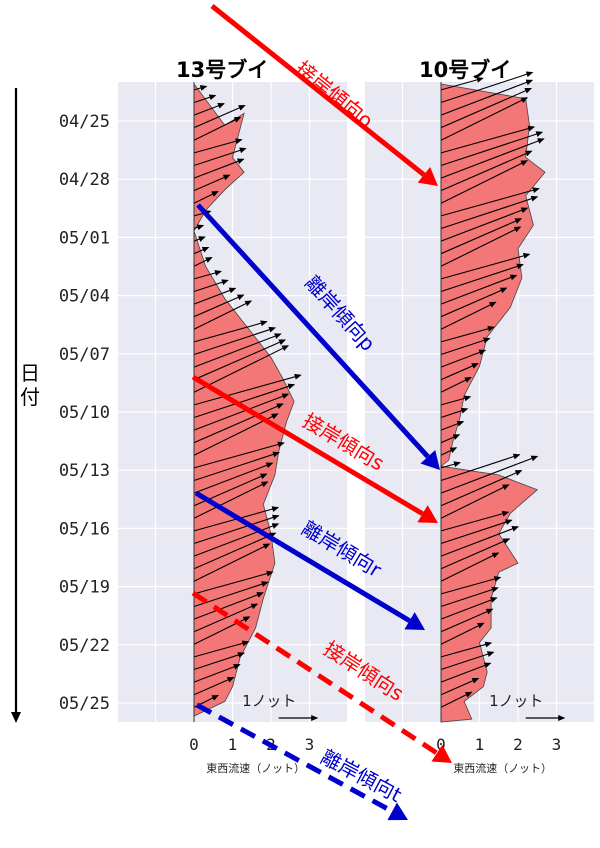 The width and height of the screenshot is (600, 848). I want to click on panel-title-buoy10: 10号ブイ, so click(465, 70).